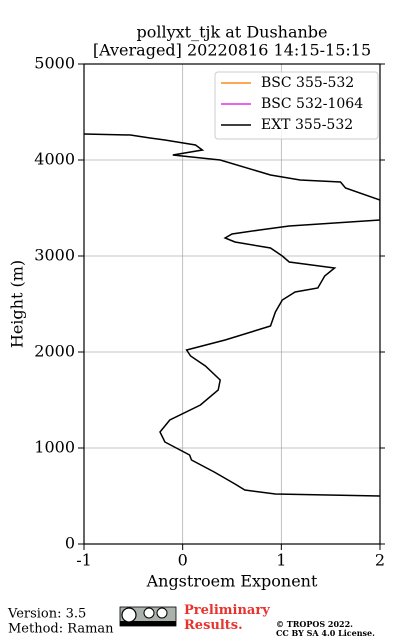  Describe the element at coordinates (54, 255) in the screenshot. I see `y-tick-label: 3000` at that location.